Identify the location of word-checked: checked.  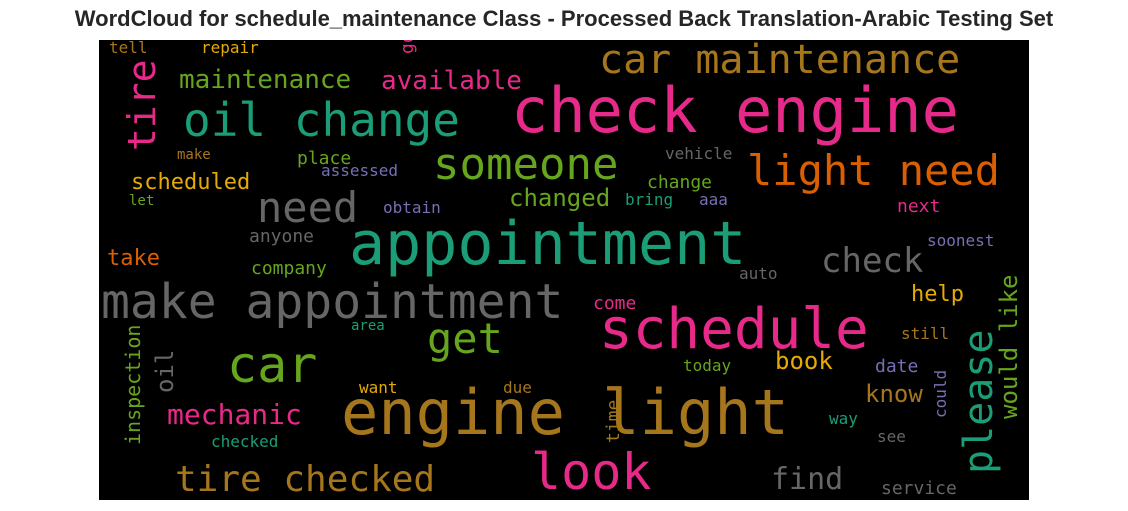
(245, 441).